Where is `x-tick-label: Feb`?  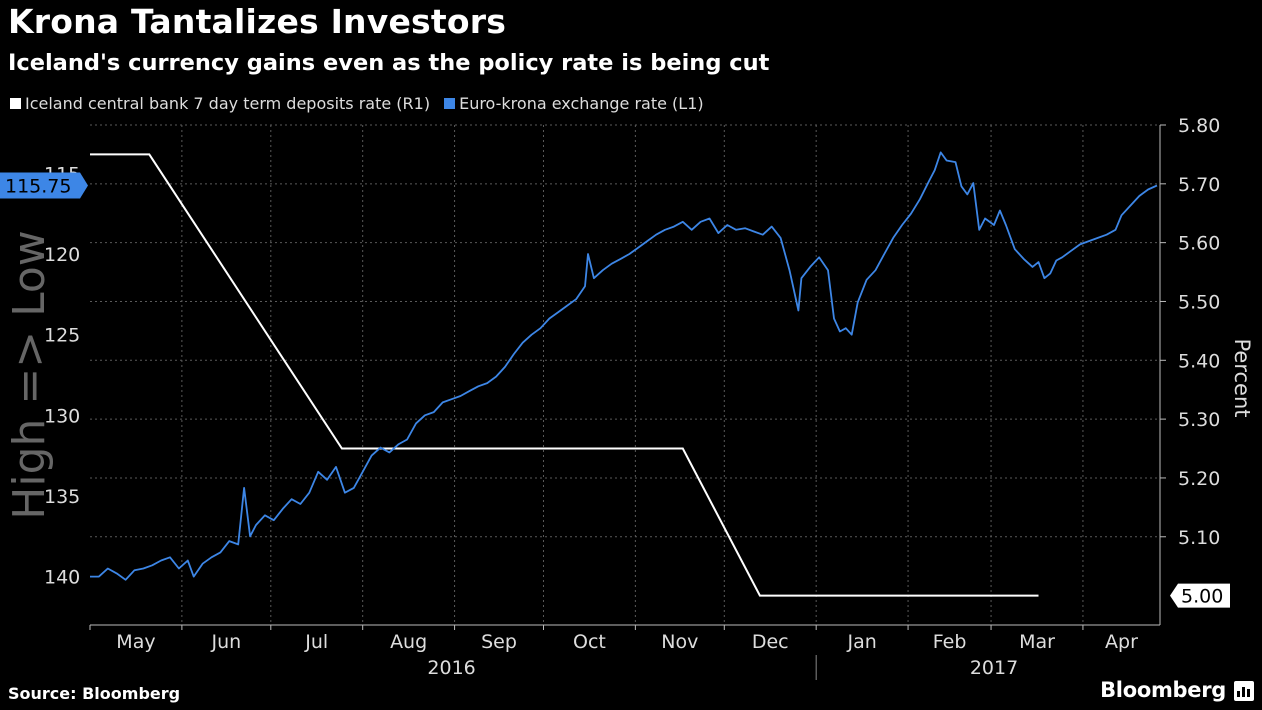 x-tick-label: Feb is located at coordinates (950, 642).